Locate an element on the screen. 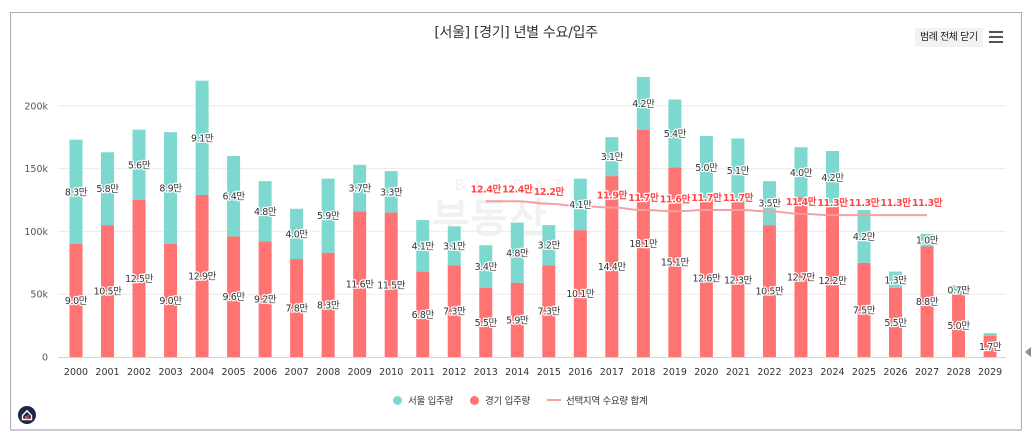 This screenshot has height=437, width=1032. x-tick-label: 2000 is located at coordinates (76, 372).